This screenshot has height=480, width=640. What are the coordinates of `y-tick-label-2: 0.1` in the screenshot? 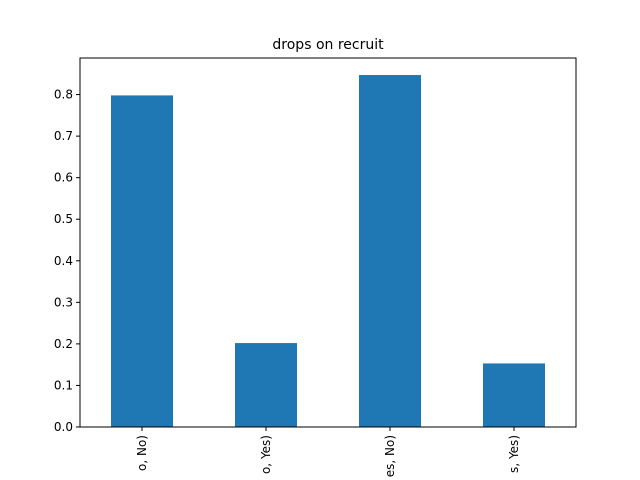 It's located at (63, 385).